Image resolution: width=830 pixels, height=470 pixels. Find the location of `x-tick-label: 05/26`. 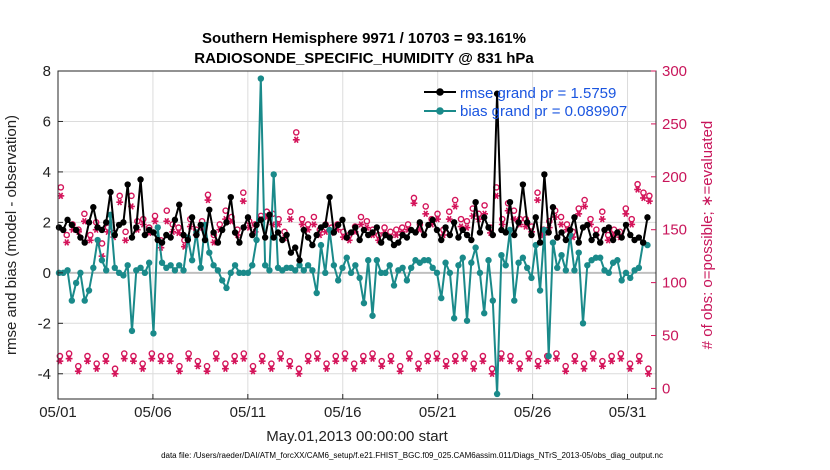

x-tick-label: 05/26 is located at coordinates (533, 412).